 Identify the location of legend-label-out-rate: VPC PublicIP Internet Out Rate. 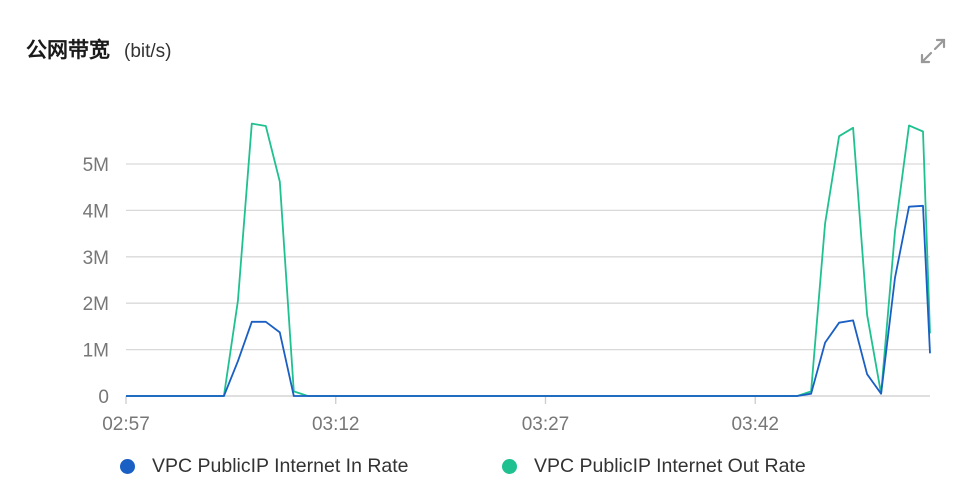
(670, 465).